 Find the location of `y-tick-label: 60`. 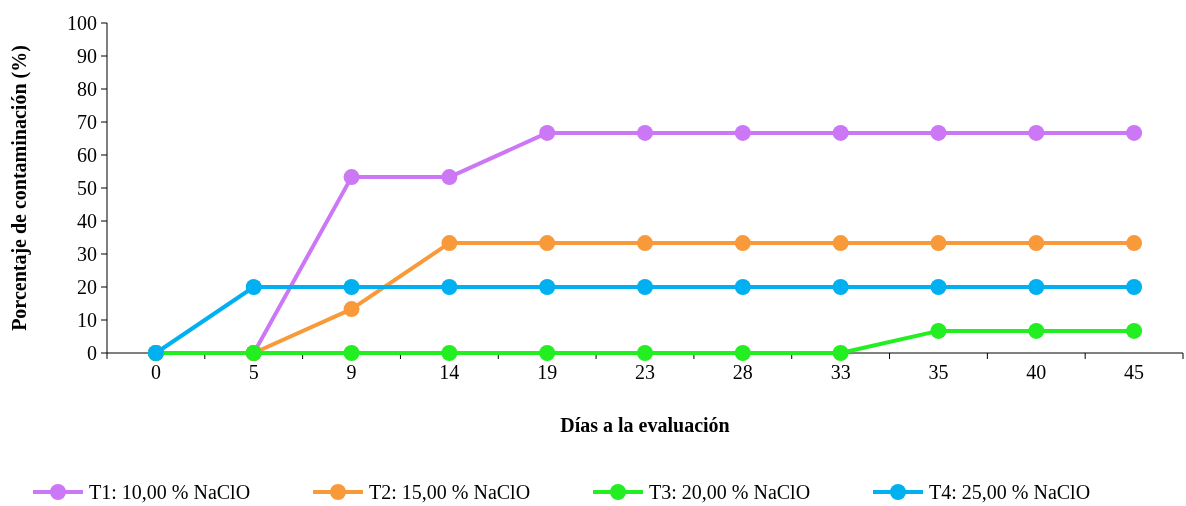

y-tick-label: 60 is located at coordinates (87, 155).